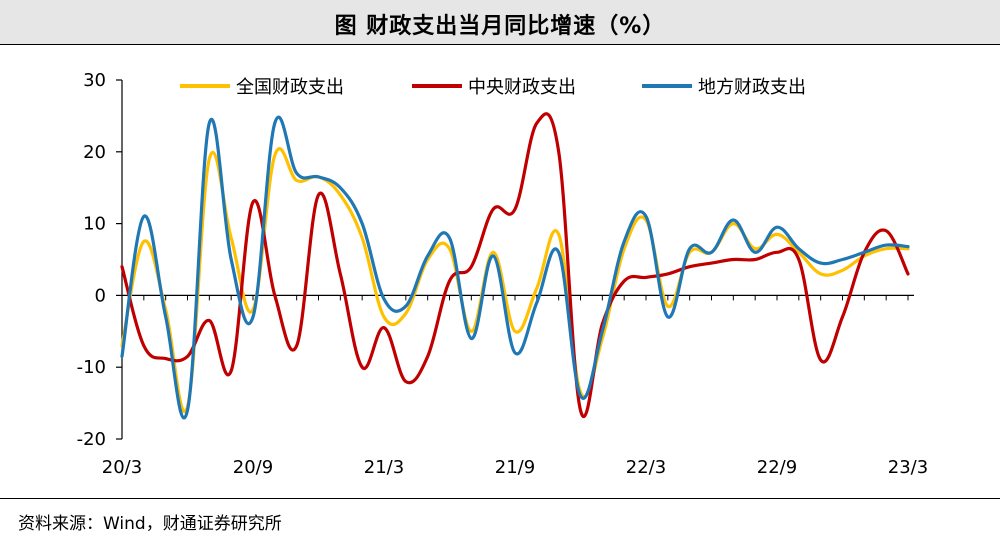  I want to click on x-tick-label: 21/9, so click(515, 467).